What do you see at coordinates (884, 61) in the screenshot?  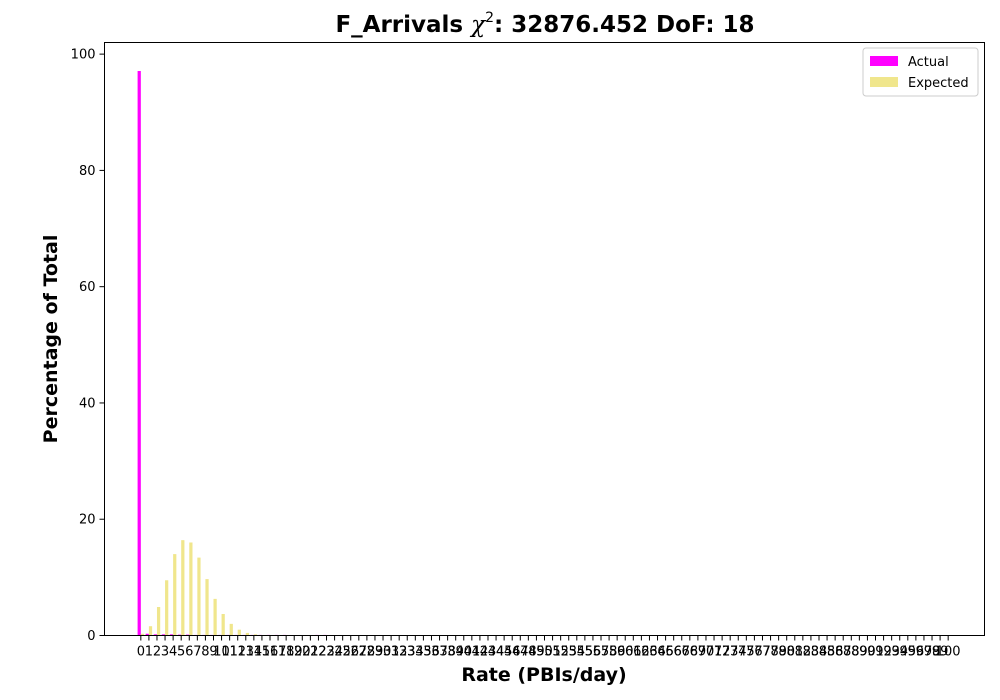 I see `legend-swatch-actual` at bounding box center [884, 61].